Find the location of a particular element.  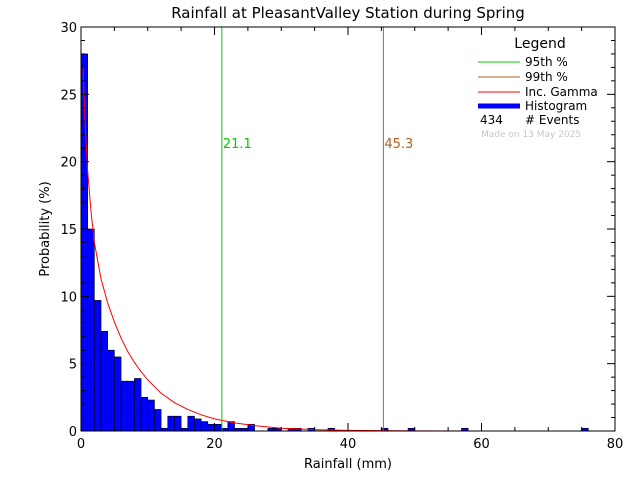

y-tick-label: 0 is located at coordinates (73, 432).